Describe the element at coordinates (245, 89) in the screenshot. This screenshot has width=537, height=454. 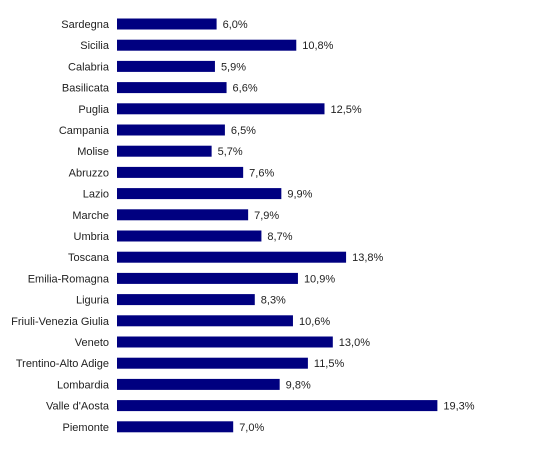
I see `value-label: 6,6%` at that location.